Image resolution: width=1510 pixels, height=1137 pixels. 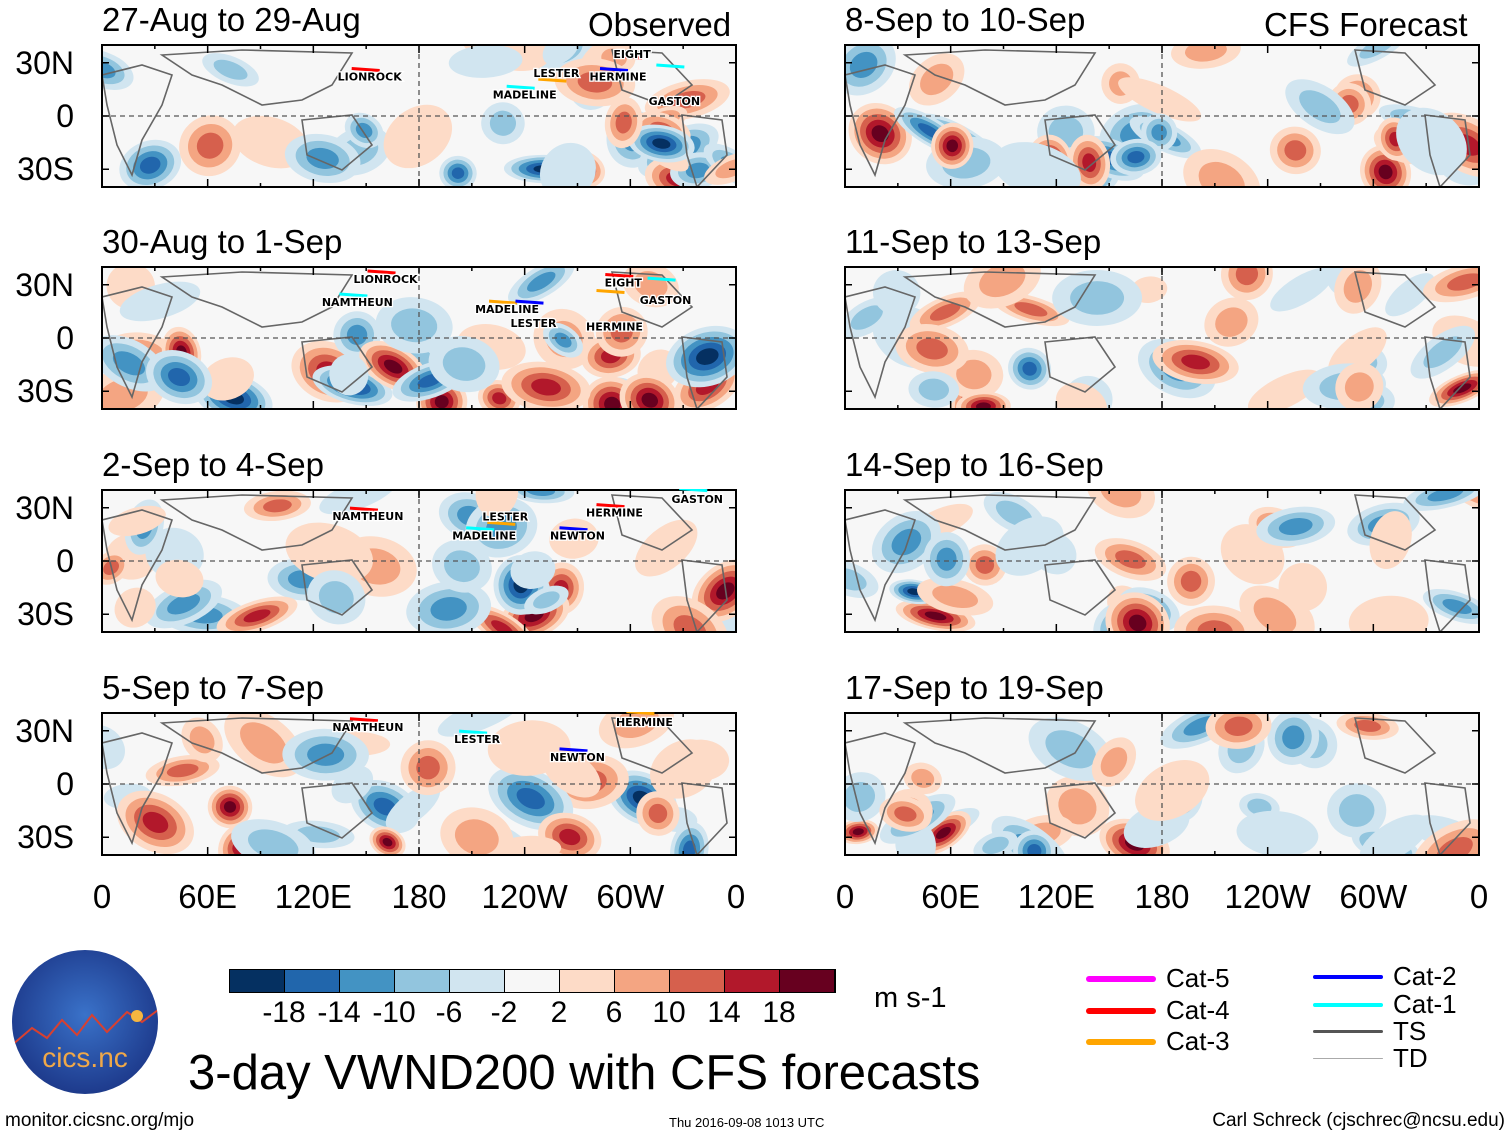 I want to click on panel-title: 11-Sep to 13-Sep, so click(x=973, y=241).